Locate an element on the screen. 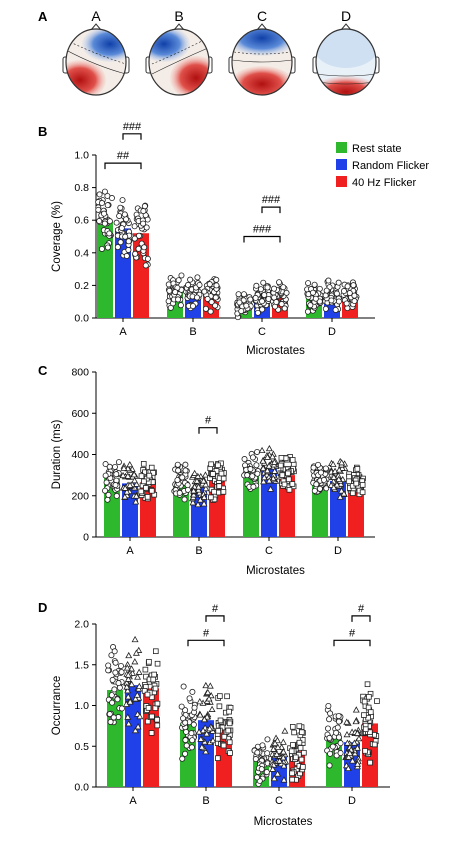 This screenshot has height=849, width=474. x-tick-label: A is located at coordinates (130, 551).